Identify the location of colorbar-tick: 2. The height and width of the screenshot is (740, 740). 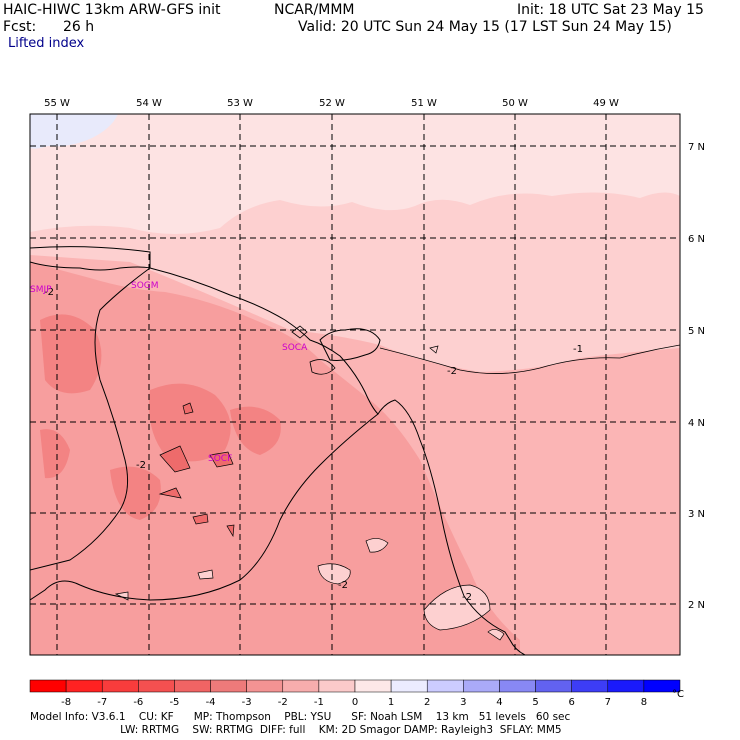
(427, 702).